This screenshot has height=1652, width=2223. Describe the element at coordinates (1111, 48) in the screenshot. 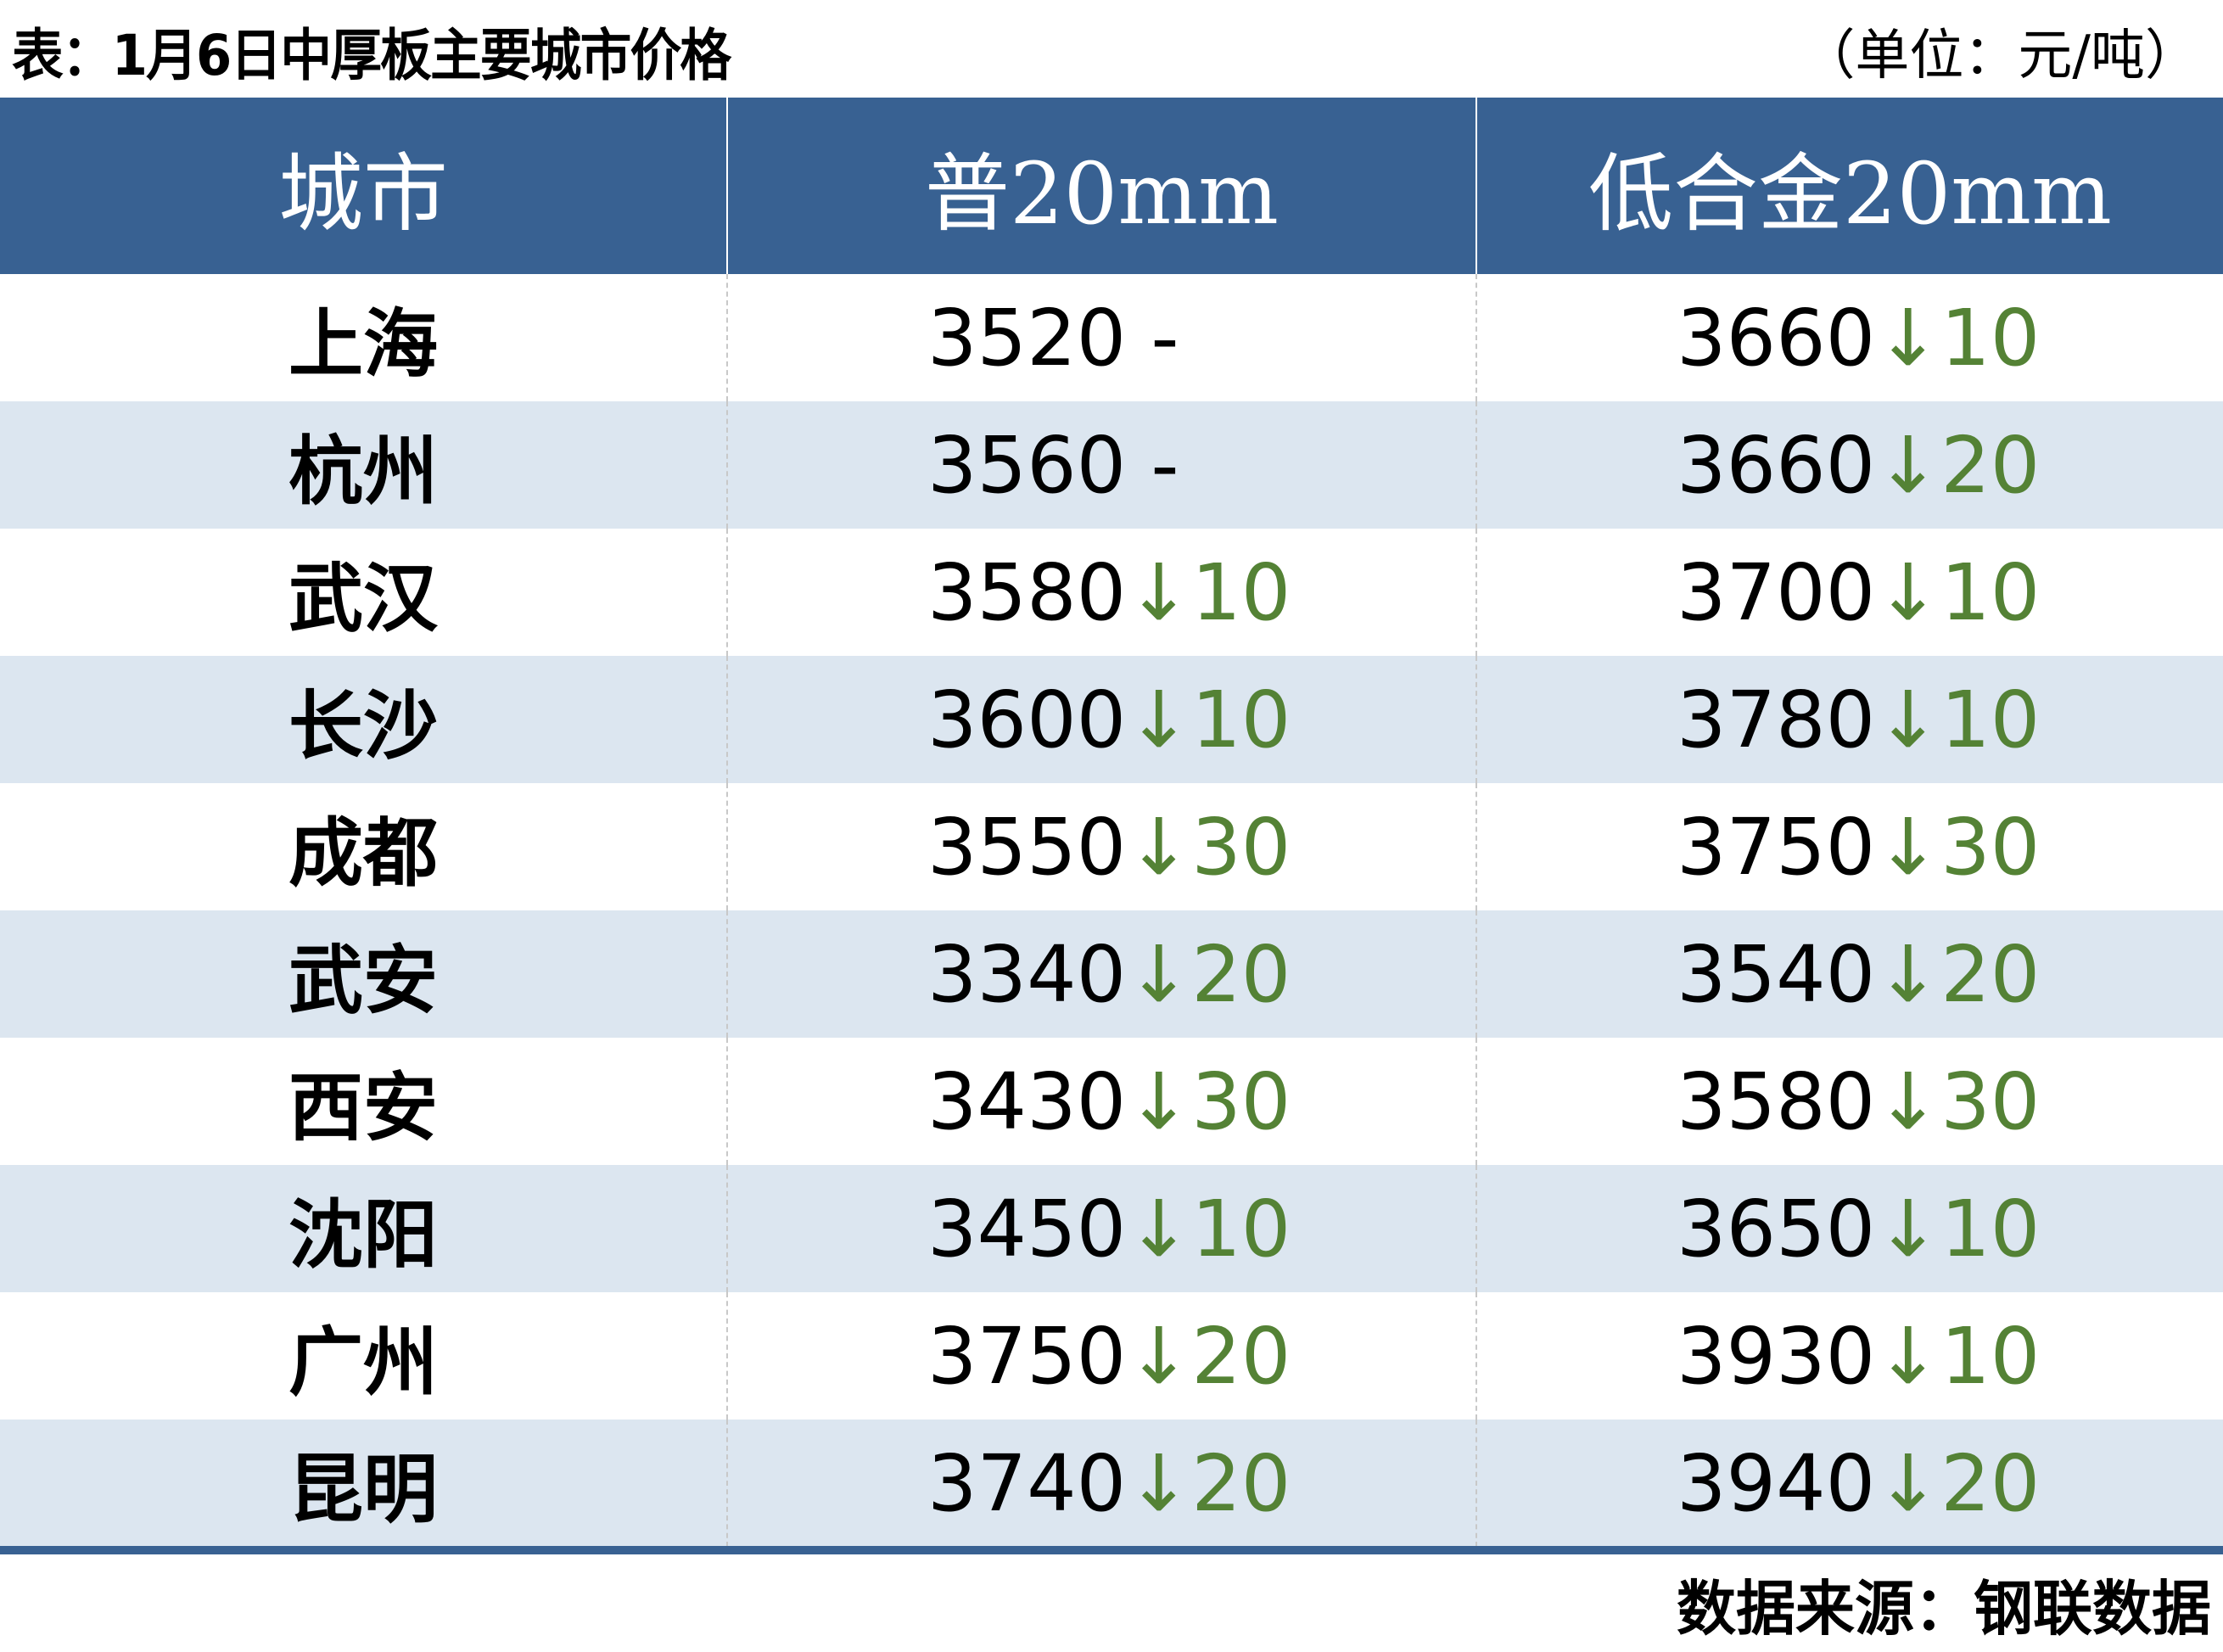

I see `title-bar: 表：1月6日中厚板主要城市价格 （单位：元/吨）` at that location.